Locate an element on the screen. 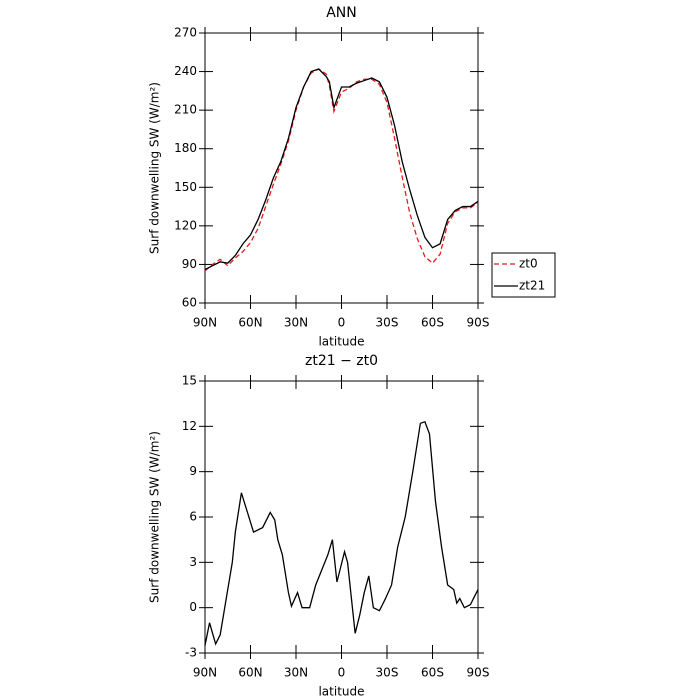 This screenshot has width=700, height=700. chart-title: ANN is located at coordinates (341, 13).